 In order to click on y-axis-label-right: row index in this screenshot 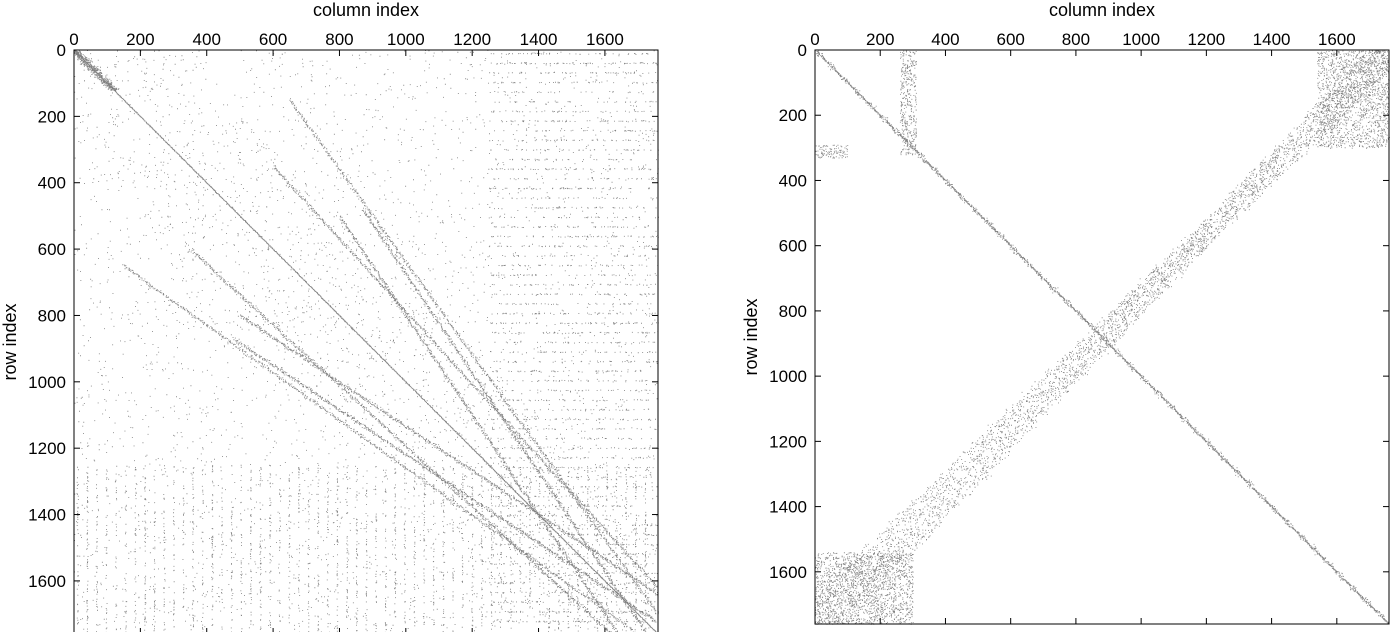, I will do `click(751, 336)`.